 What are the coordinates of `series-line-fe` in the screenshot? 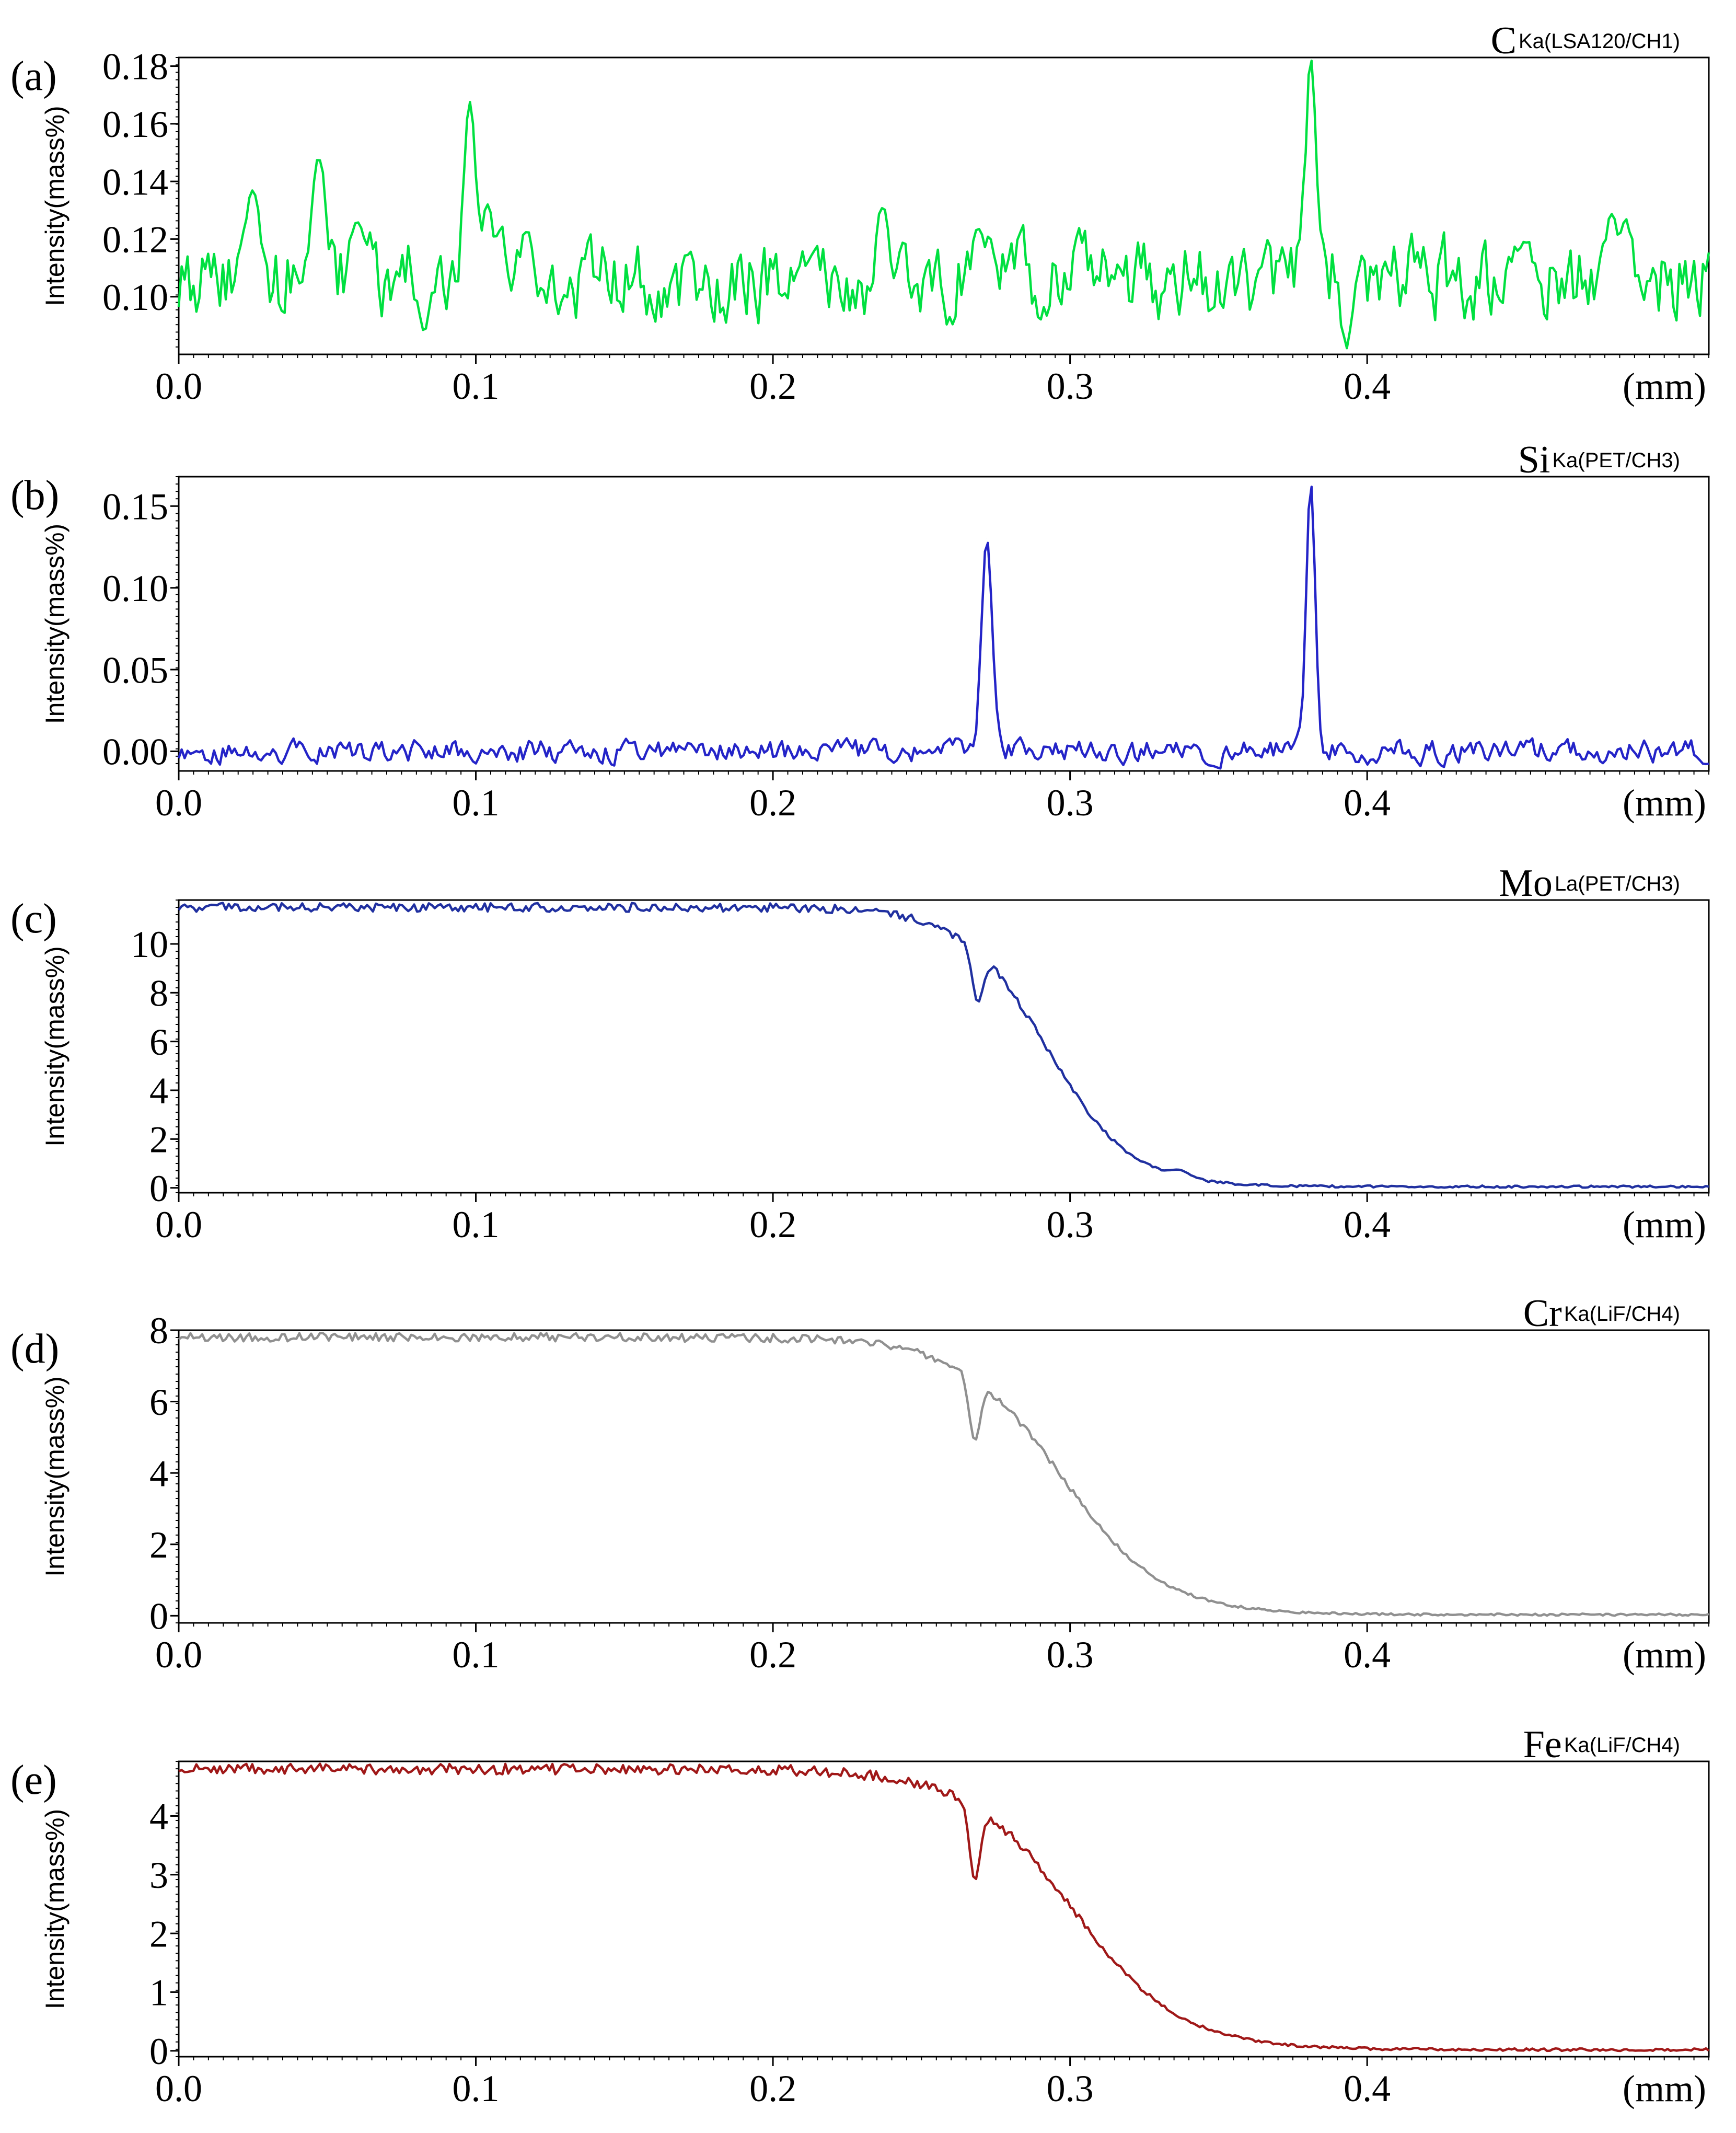 It's located at (944, 1907).